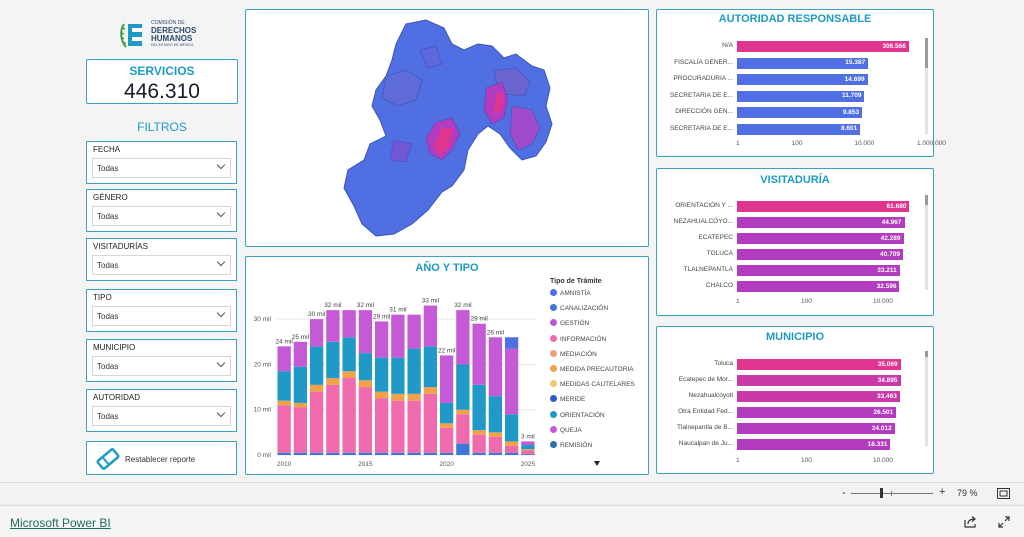 The width and height of the screenshot is (1024, 537). Describe the element at coordinates (818, 270) in the screenshot. I see `bar: 33.211` at that location.